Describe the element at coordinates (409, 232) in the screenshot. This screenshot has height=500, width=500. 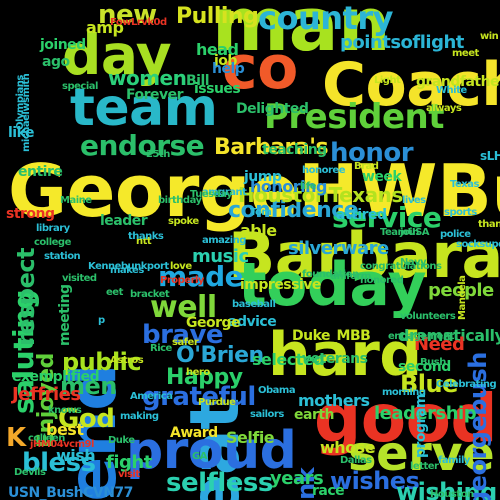
I see `cloud-word: join` at that location.